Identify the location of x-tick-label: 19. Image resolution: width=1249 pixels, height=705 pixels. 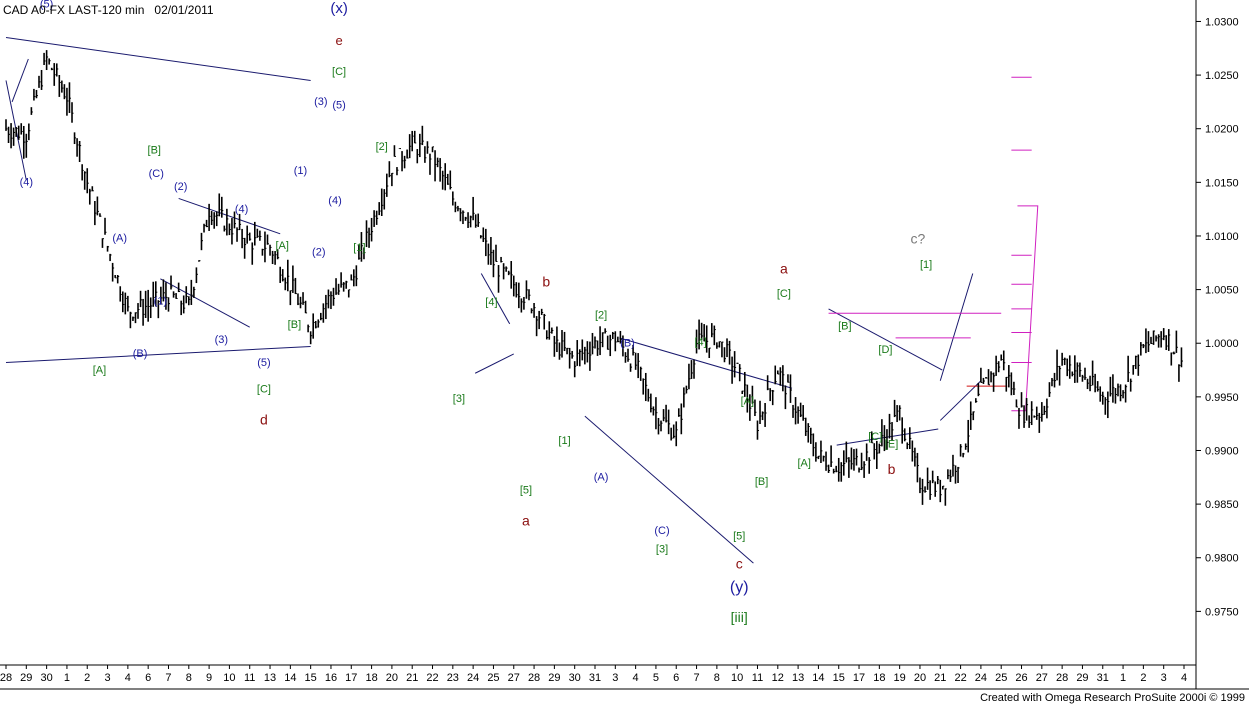
(900, 678).